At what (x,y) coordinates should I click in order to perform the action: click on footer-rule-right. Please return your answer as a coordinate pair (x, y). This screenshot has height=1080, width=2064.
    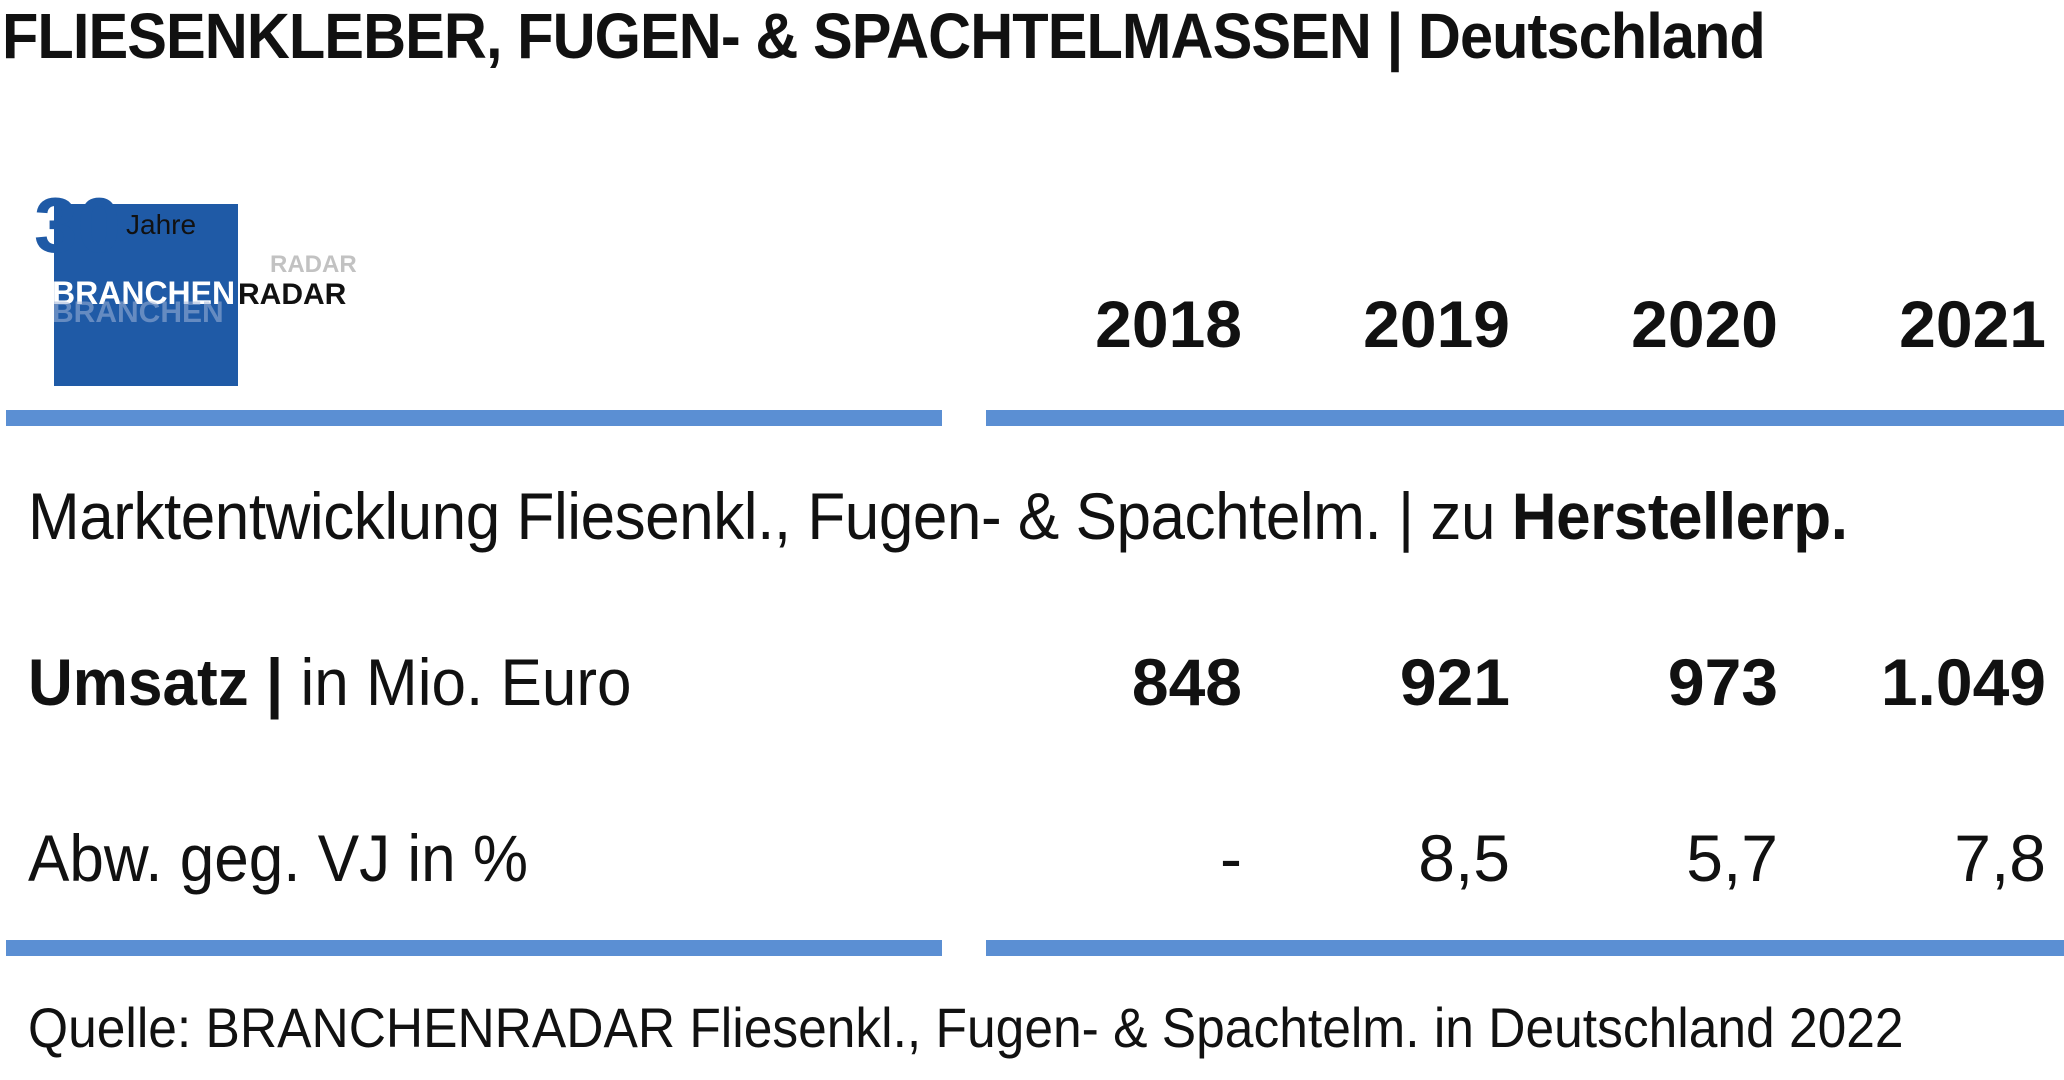
    Looking at the image, I should click on (1525, 948).